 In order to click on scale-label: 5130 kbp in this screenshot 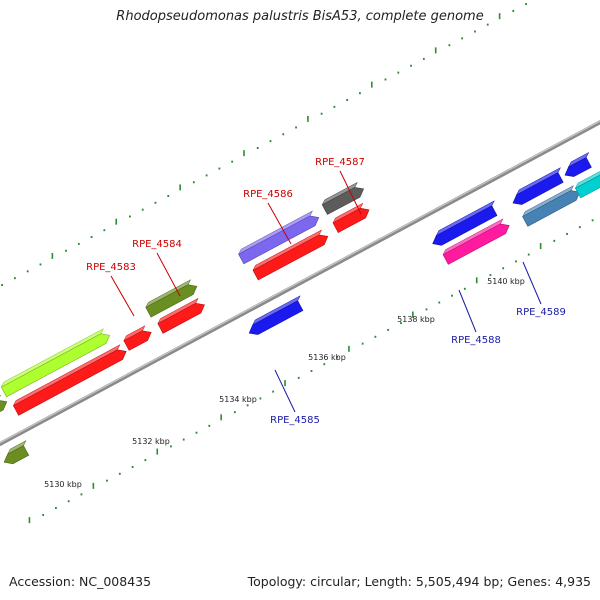, I will do `click(63, 484)`.